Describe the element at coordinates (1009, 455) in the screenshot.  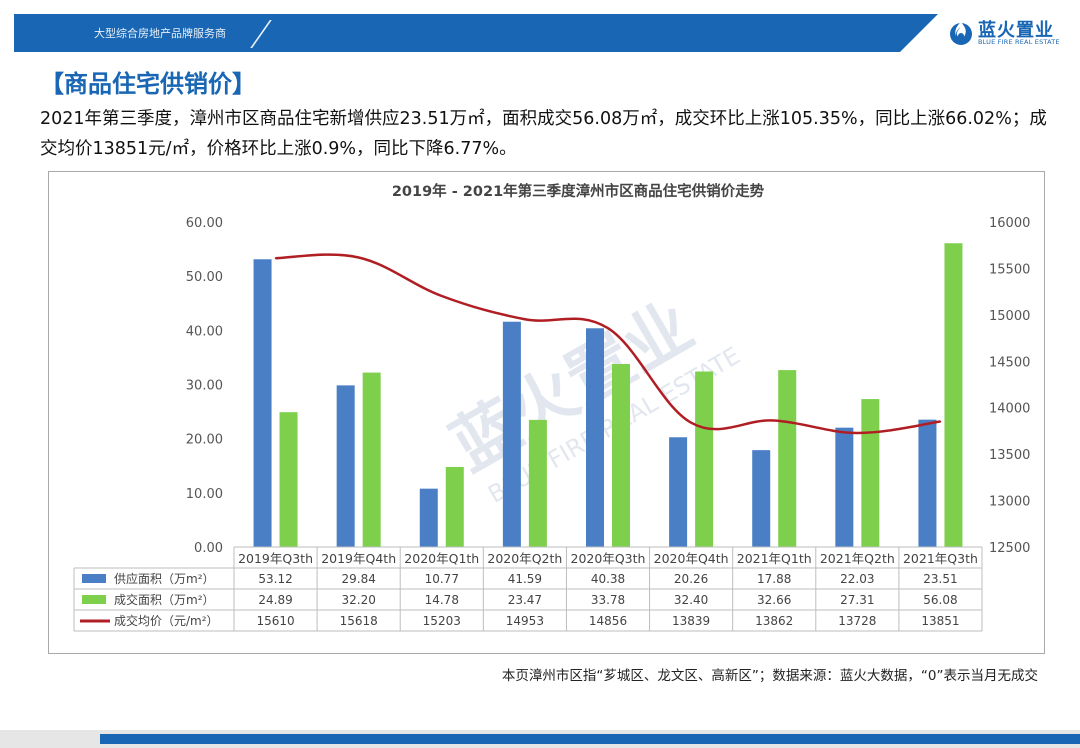
I see `right-axis-tick: 13500` at that location.